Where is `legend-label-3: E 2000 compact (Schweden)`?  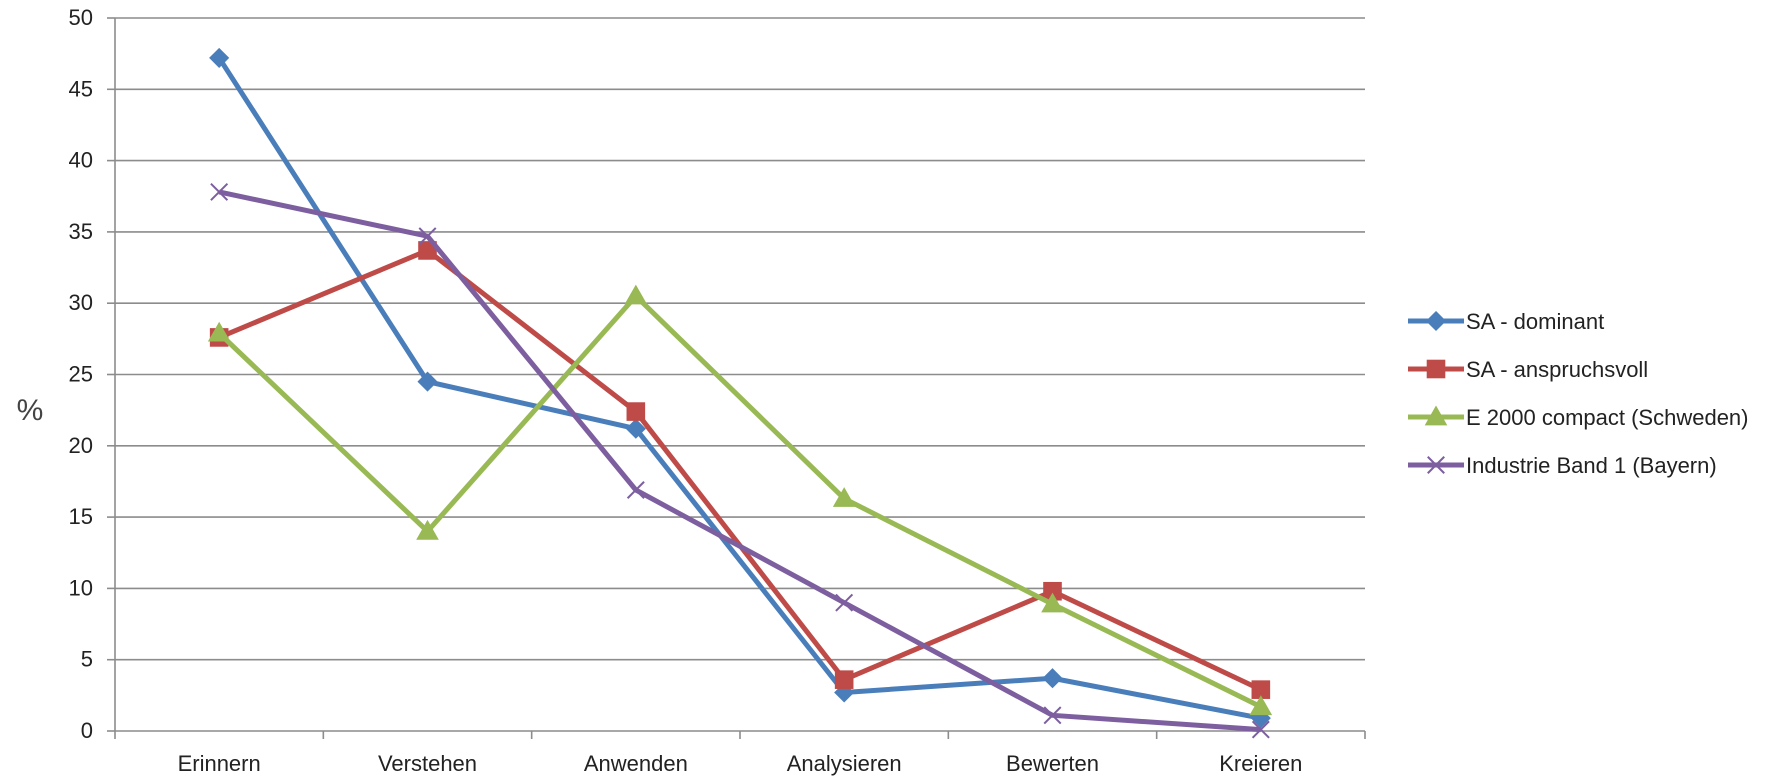
legend-label-3: E 2000 compact (Schweden) is located at coordinates (1607, 417).